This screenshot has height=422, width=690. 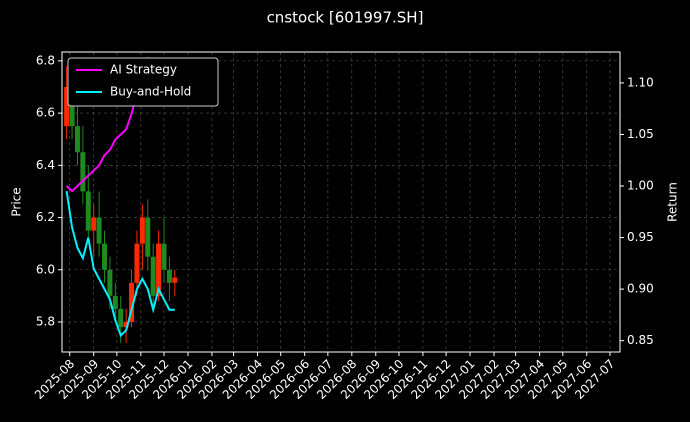 I want to click on y-axis-label: Price, so click(x=17, y=201).